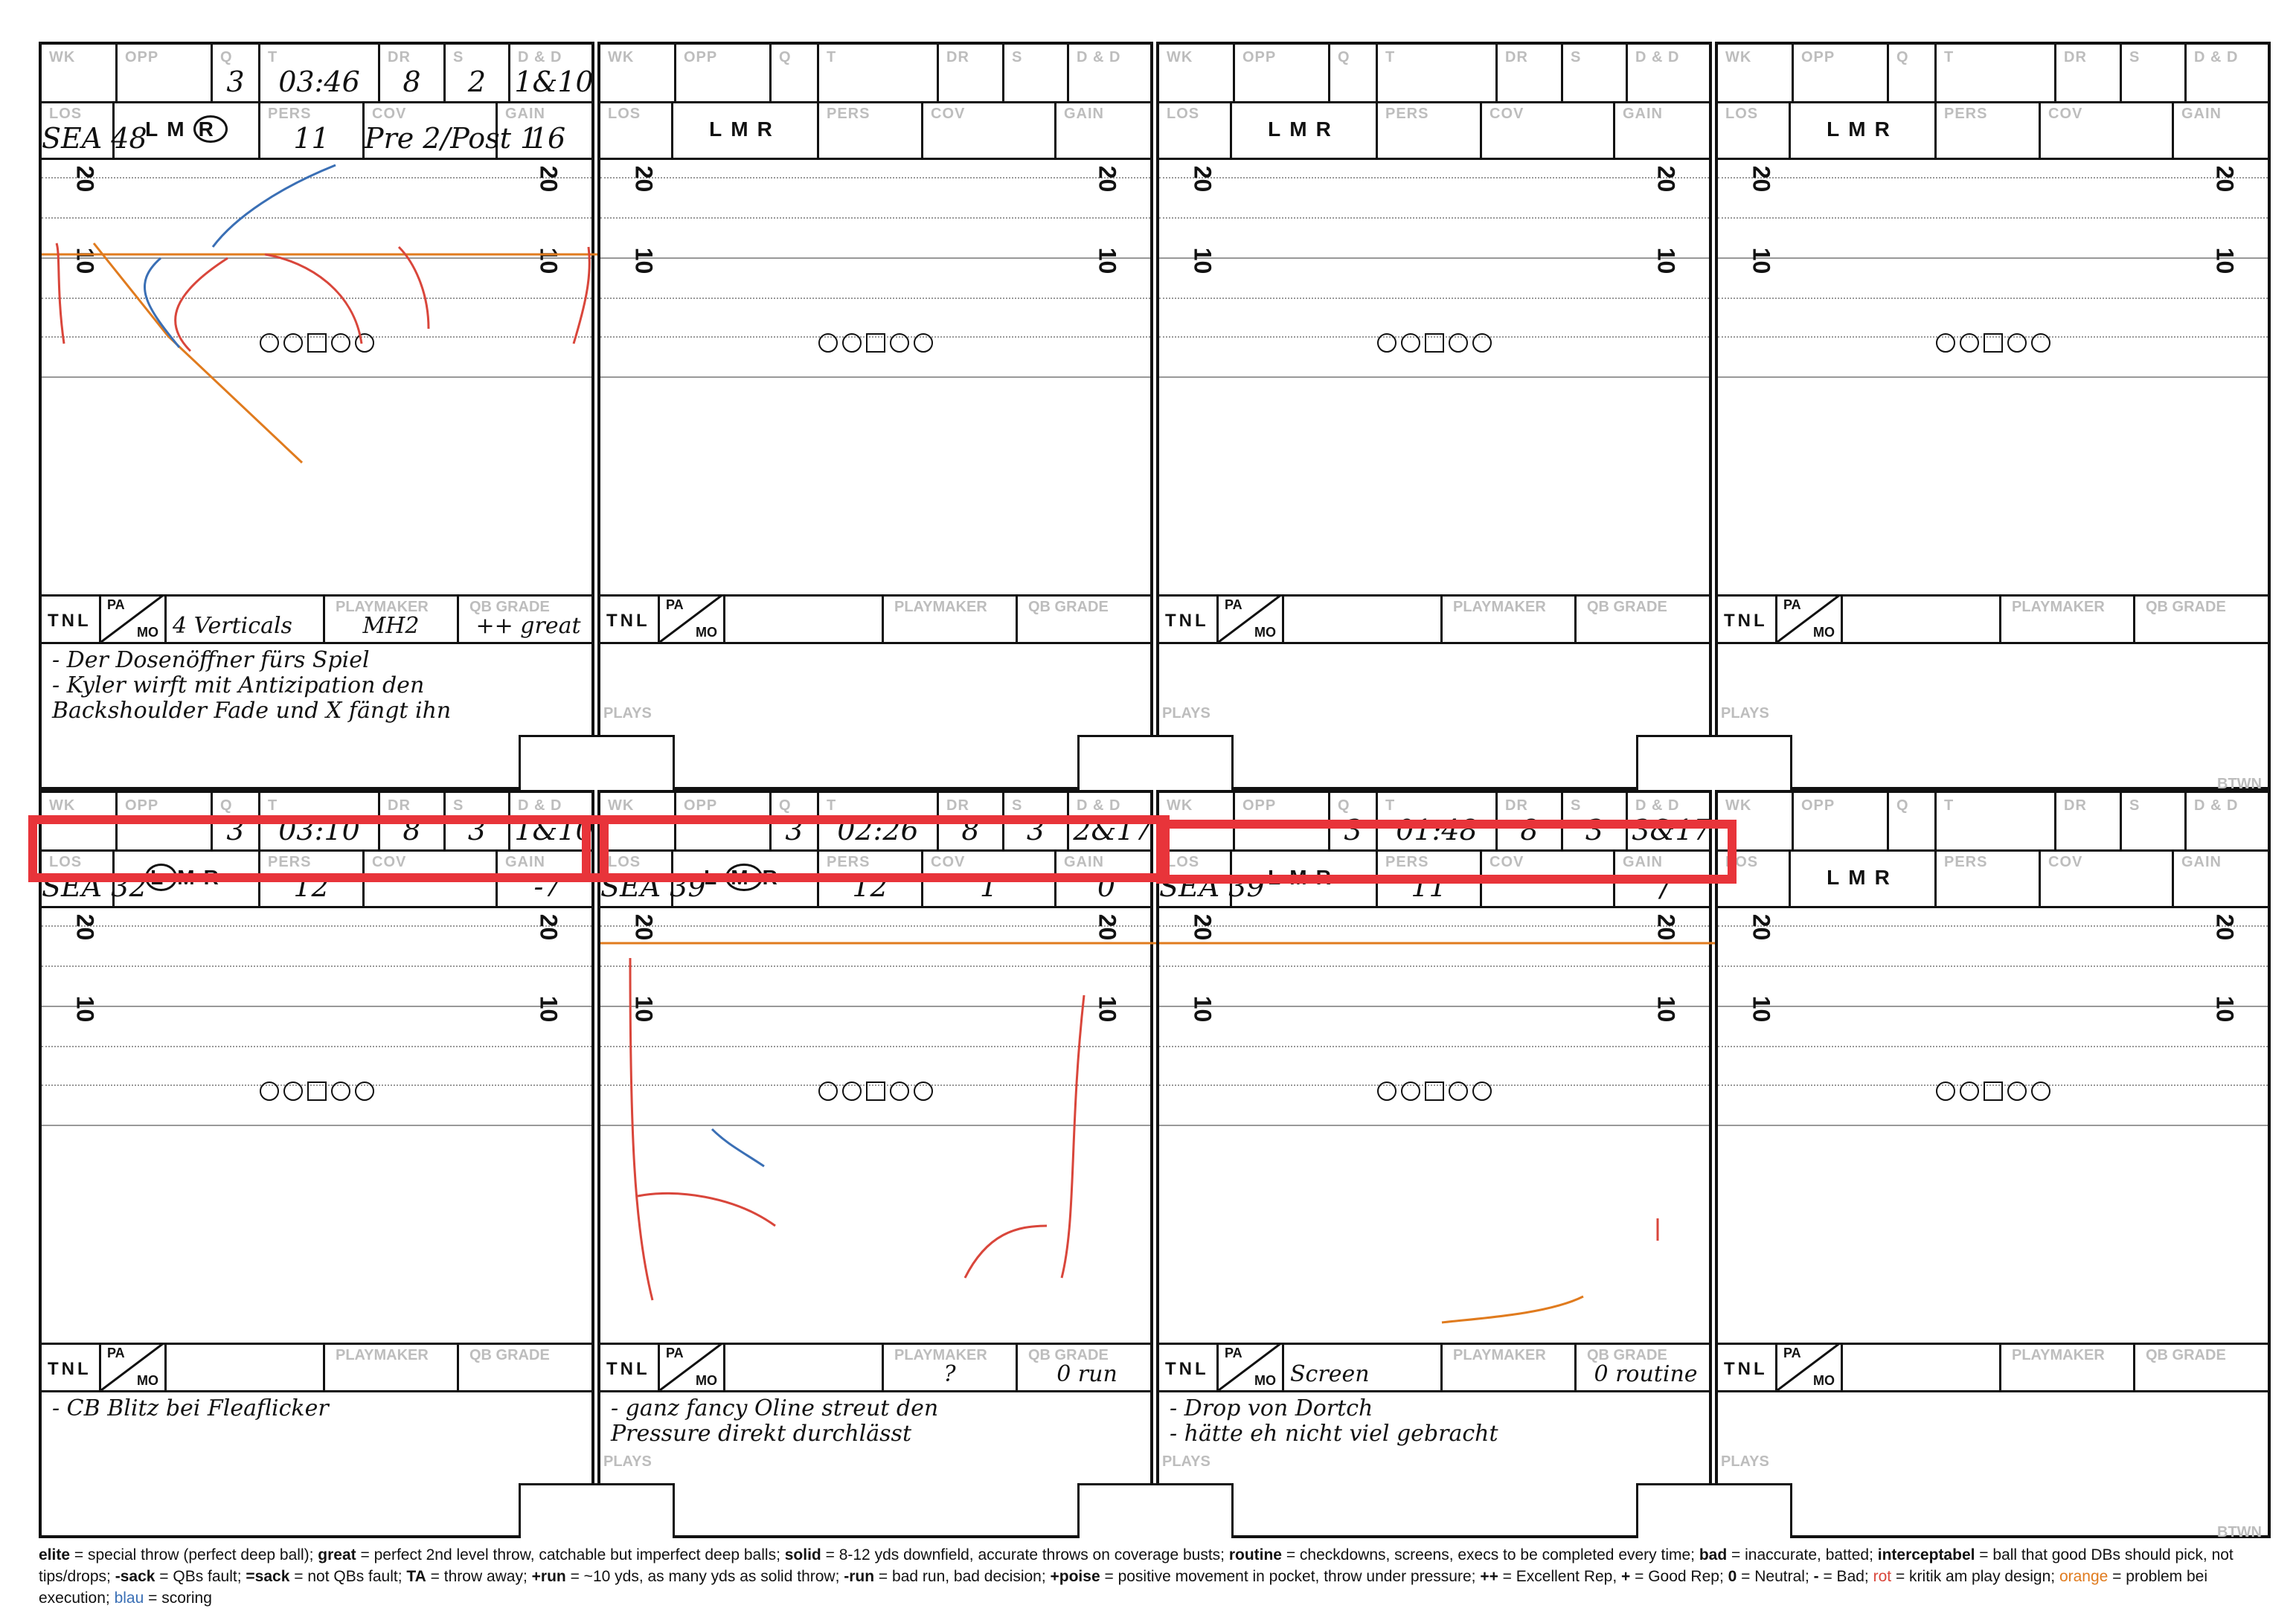  What do you see at coordinates (951, 1366) in the screenshot?
I see `playmaker-cell: PLAYMAKER ?` at bounding box center [951, 1366].